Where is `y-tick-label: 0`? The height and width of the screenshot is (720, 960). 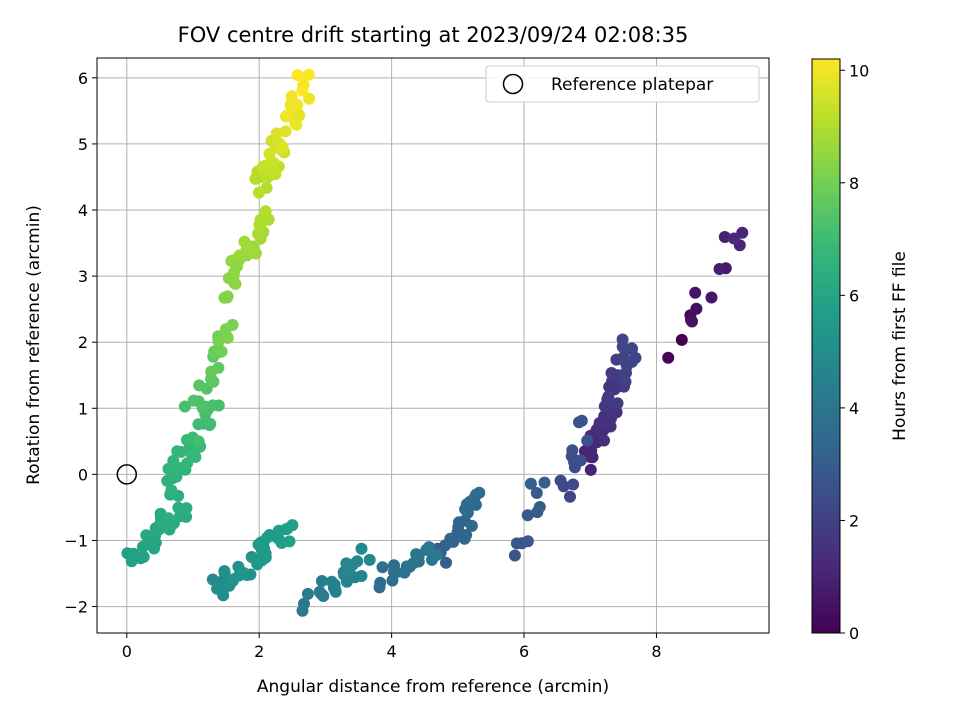 y-tick-label: 0 is located at coordinates (83, 474).